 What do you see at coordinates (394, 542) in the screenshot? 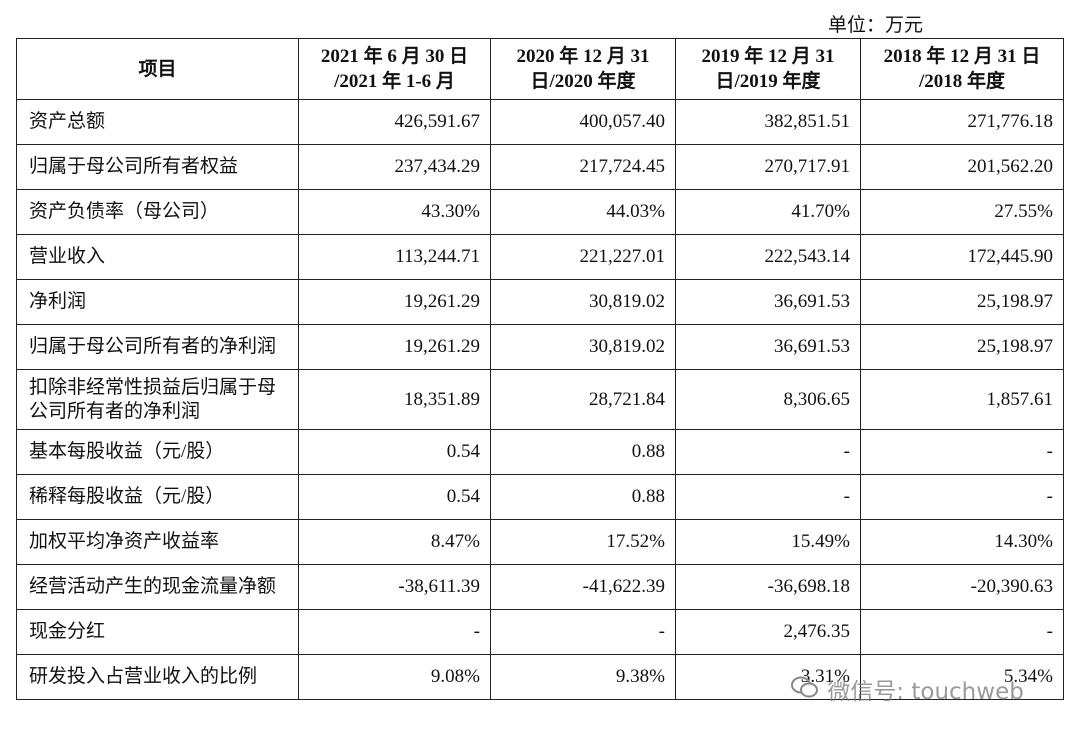
I see `value-cell: 8.47%` at bounding box center [394, 542].